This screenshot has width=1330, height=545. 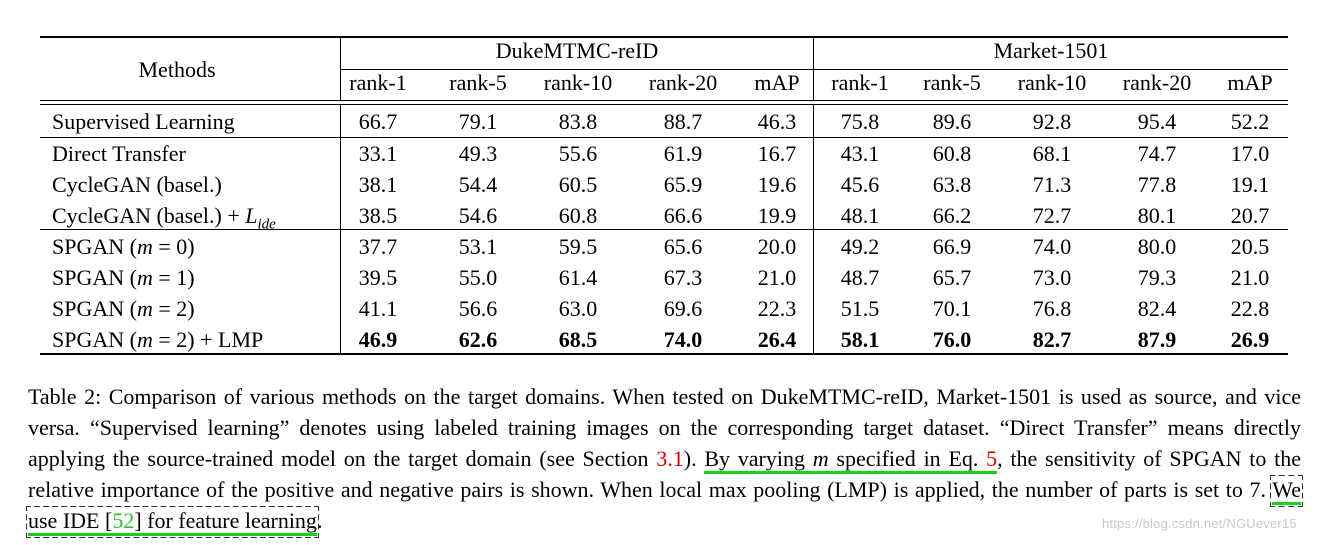 I want to click on table-cell: 38.1, so click(x=378, y=184).